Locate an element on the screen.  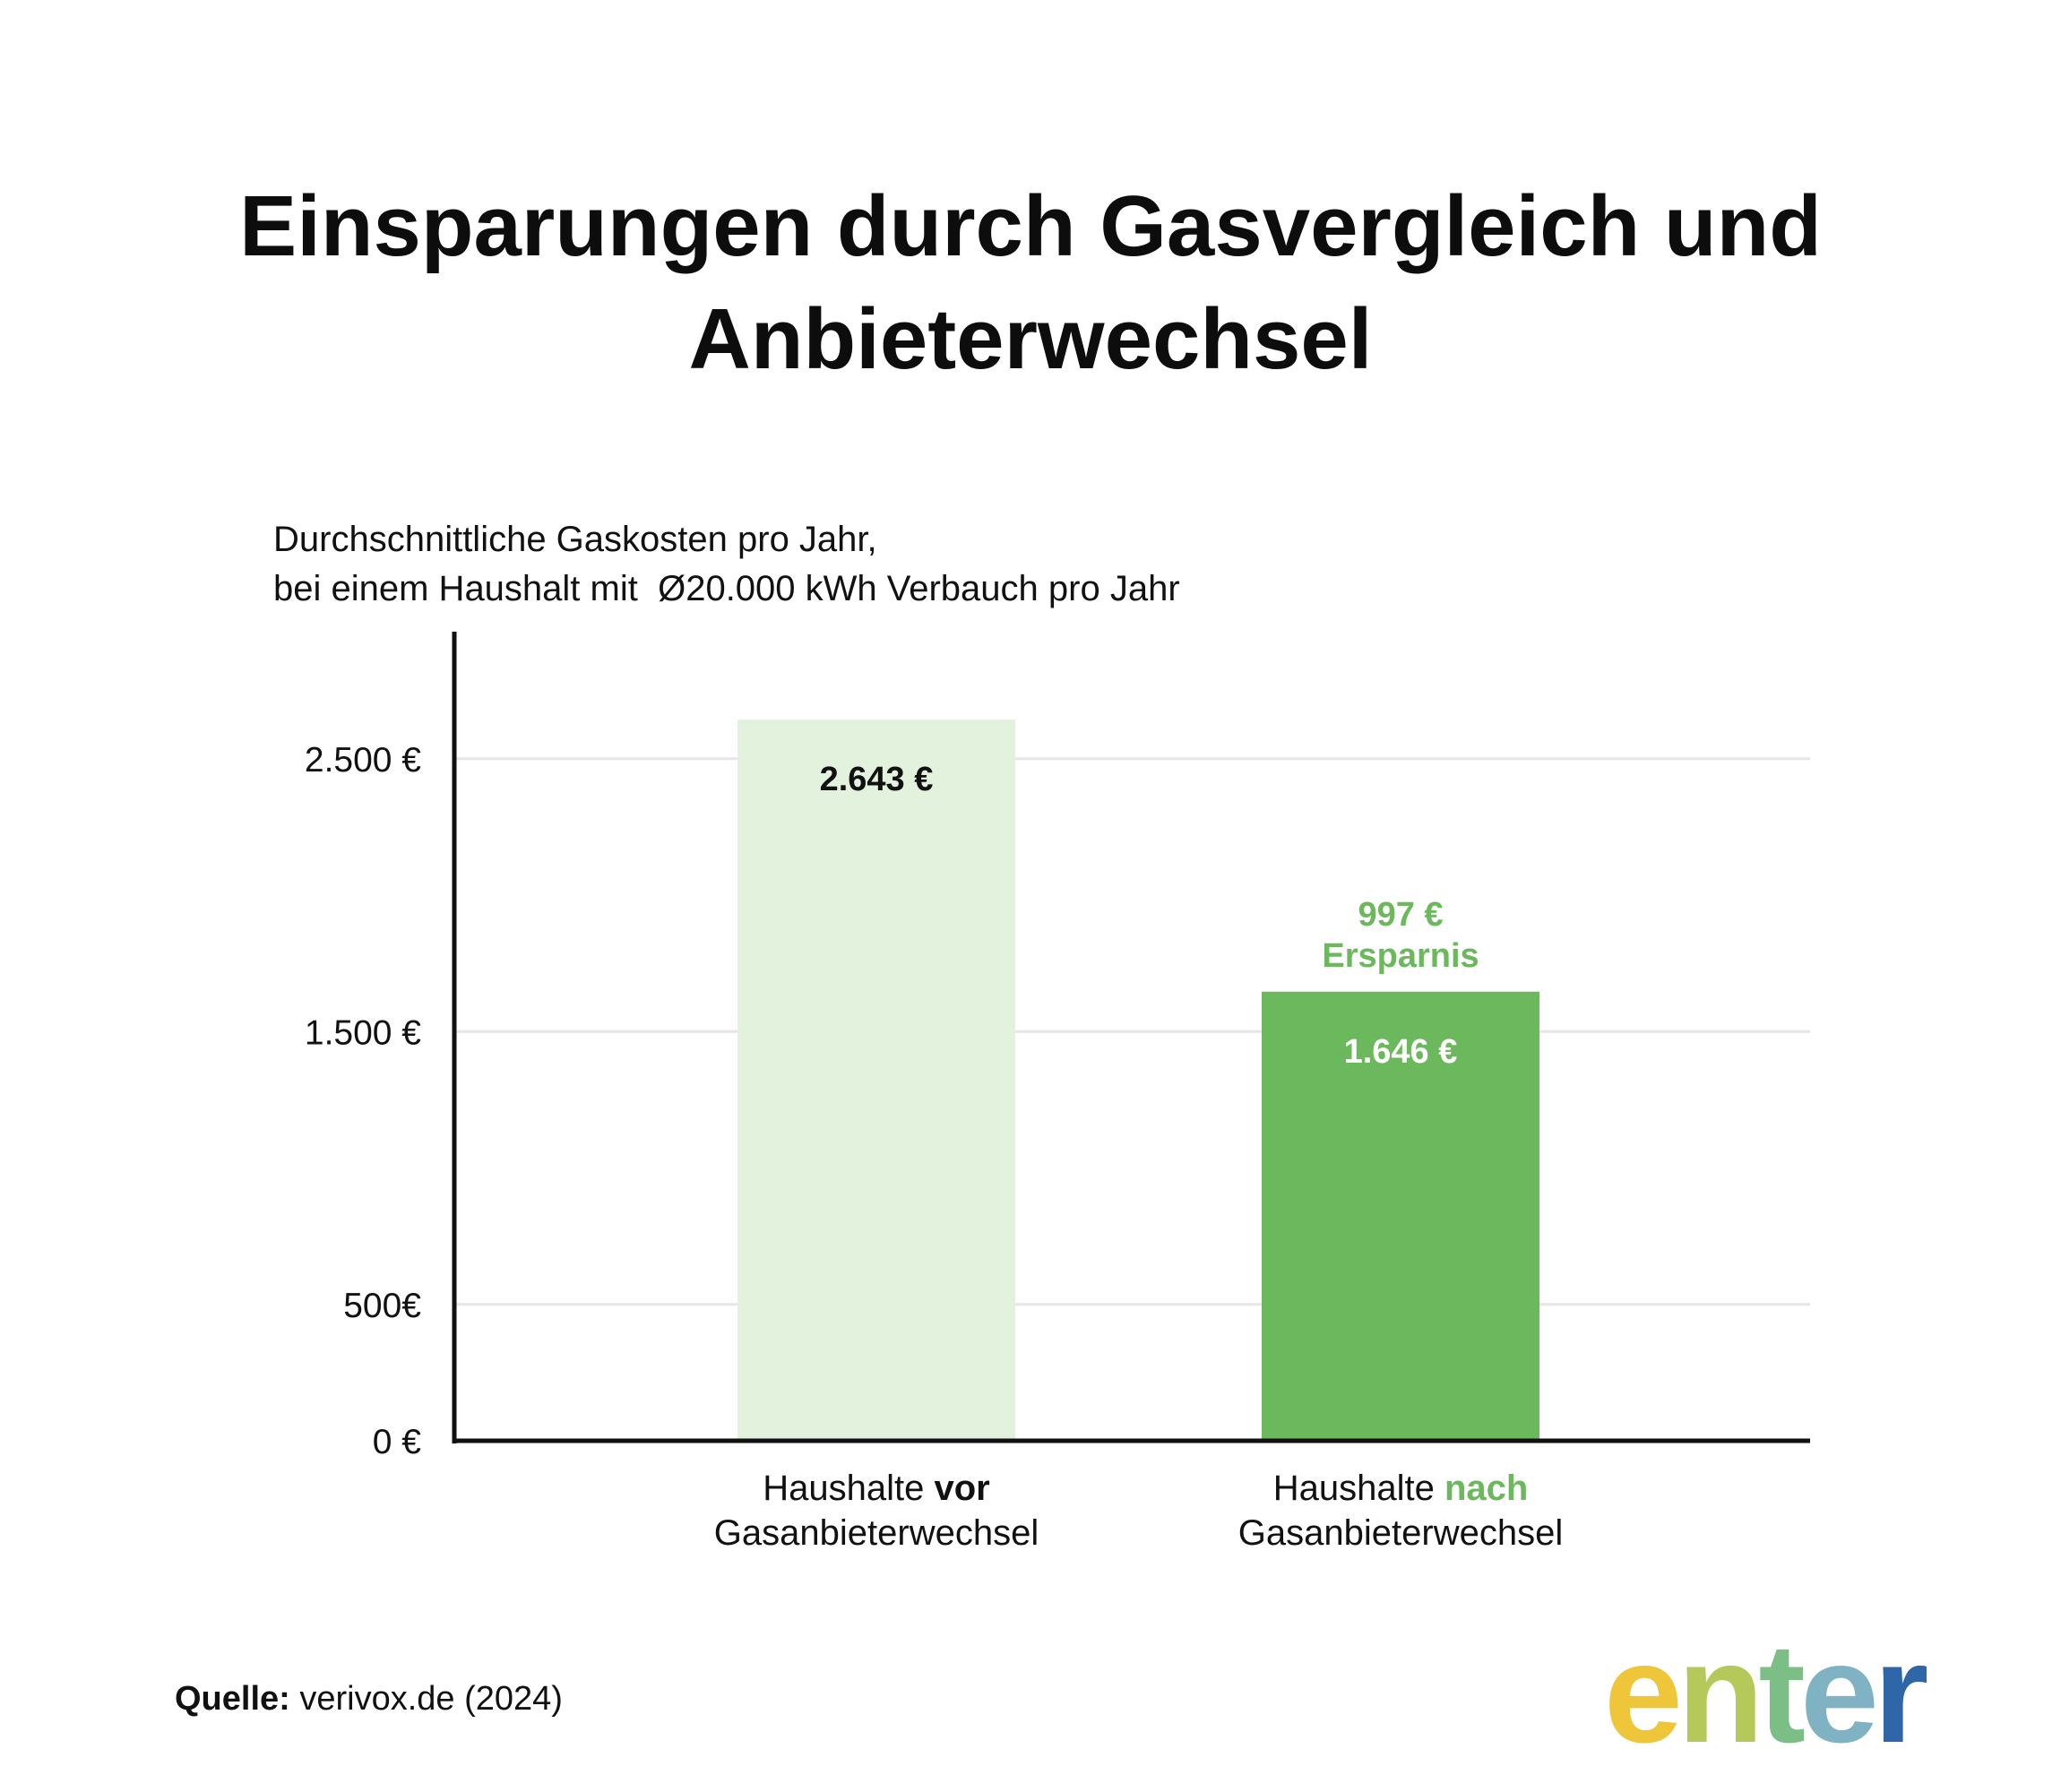
source-note: Quelle: verivox.de (2024) is located at coordinates (369, 1699).